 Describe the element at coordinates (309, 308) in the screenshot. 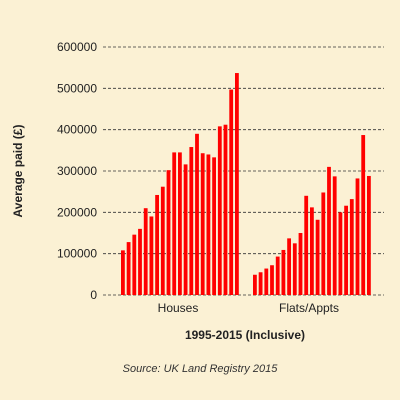

I see `category-label: Flats/Appts` at that location.